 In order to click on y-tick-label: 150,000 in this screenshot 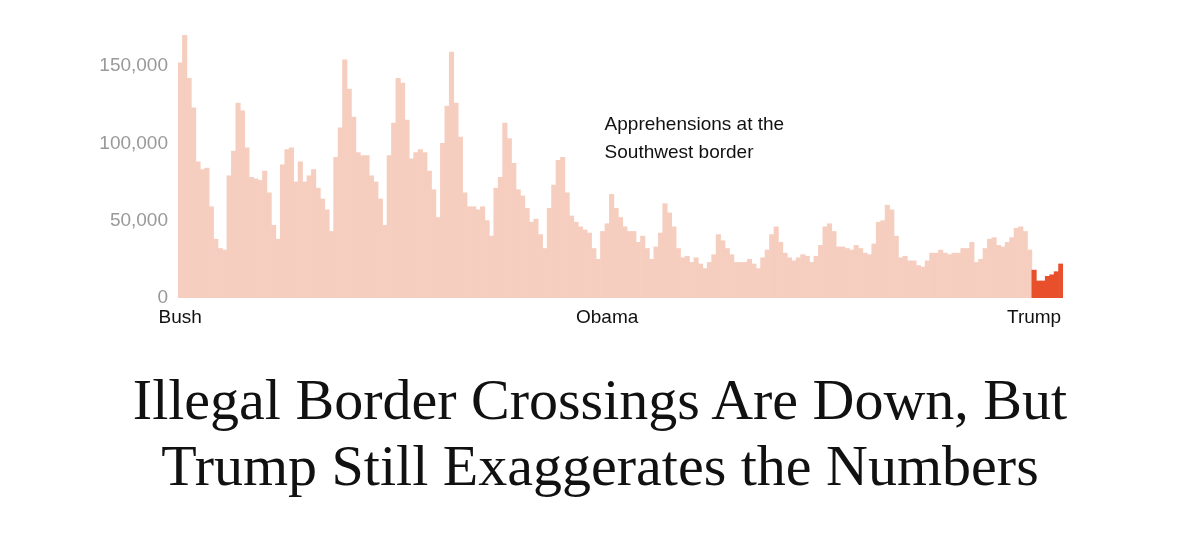, I will do `click(133, 65)`.